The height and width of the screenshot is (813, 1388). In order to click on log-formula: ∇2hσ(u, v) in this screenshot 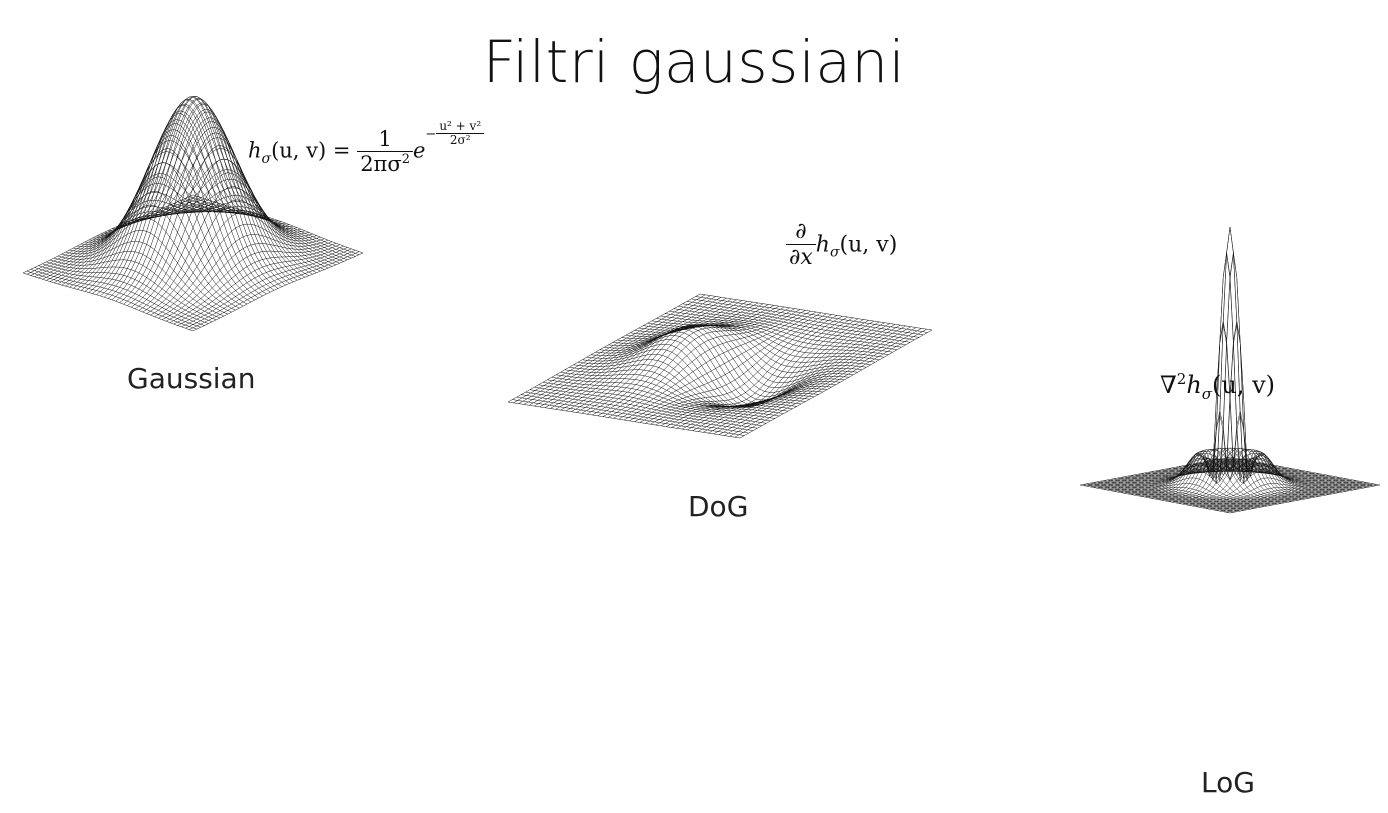, I will do `click(1218, 386)`.